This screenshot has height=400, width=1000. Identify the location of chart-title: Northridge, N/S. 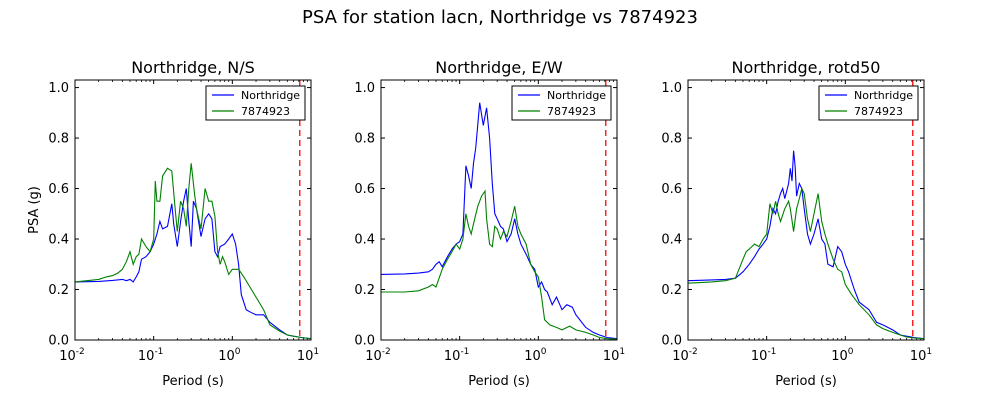
(193, 67).